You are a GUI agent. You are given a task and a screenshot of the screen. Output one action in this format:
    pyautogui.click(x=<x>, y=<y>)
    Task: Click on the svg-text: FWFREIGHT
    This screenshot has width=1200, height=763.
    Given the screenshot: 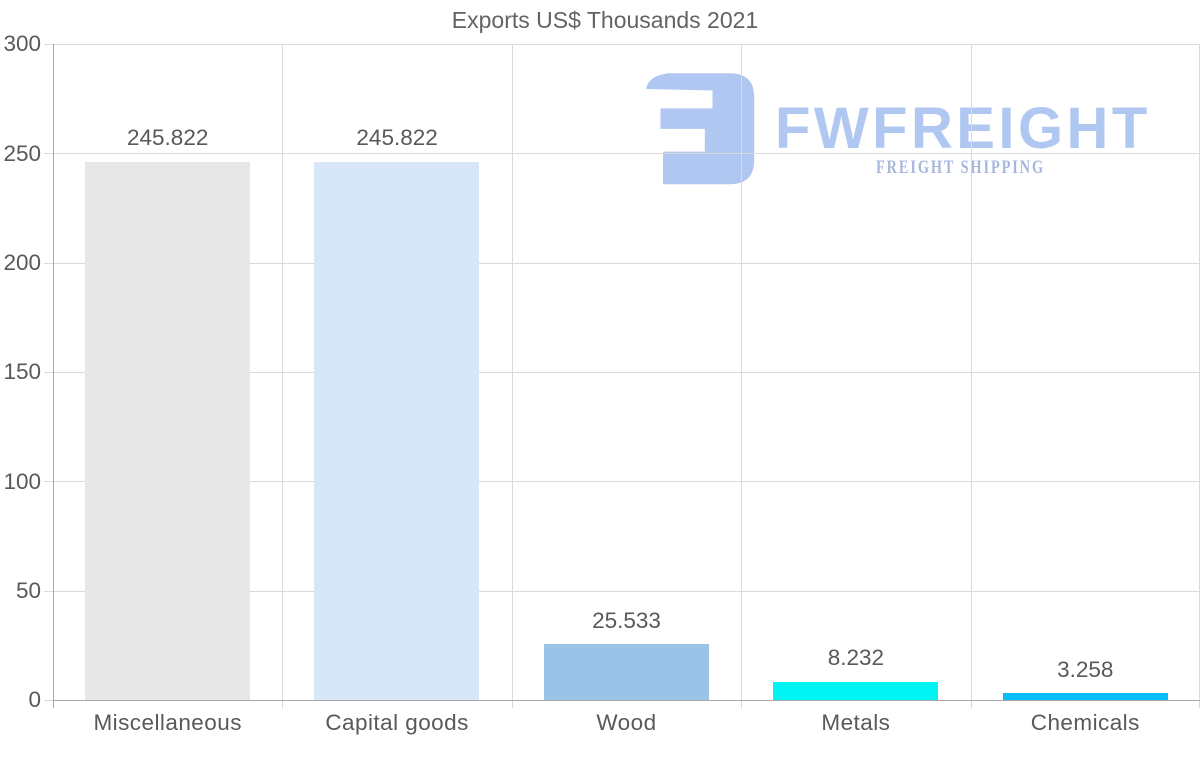 What is the action you would take?
    pyautogui.click(x=963, y=128)
    